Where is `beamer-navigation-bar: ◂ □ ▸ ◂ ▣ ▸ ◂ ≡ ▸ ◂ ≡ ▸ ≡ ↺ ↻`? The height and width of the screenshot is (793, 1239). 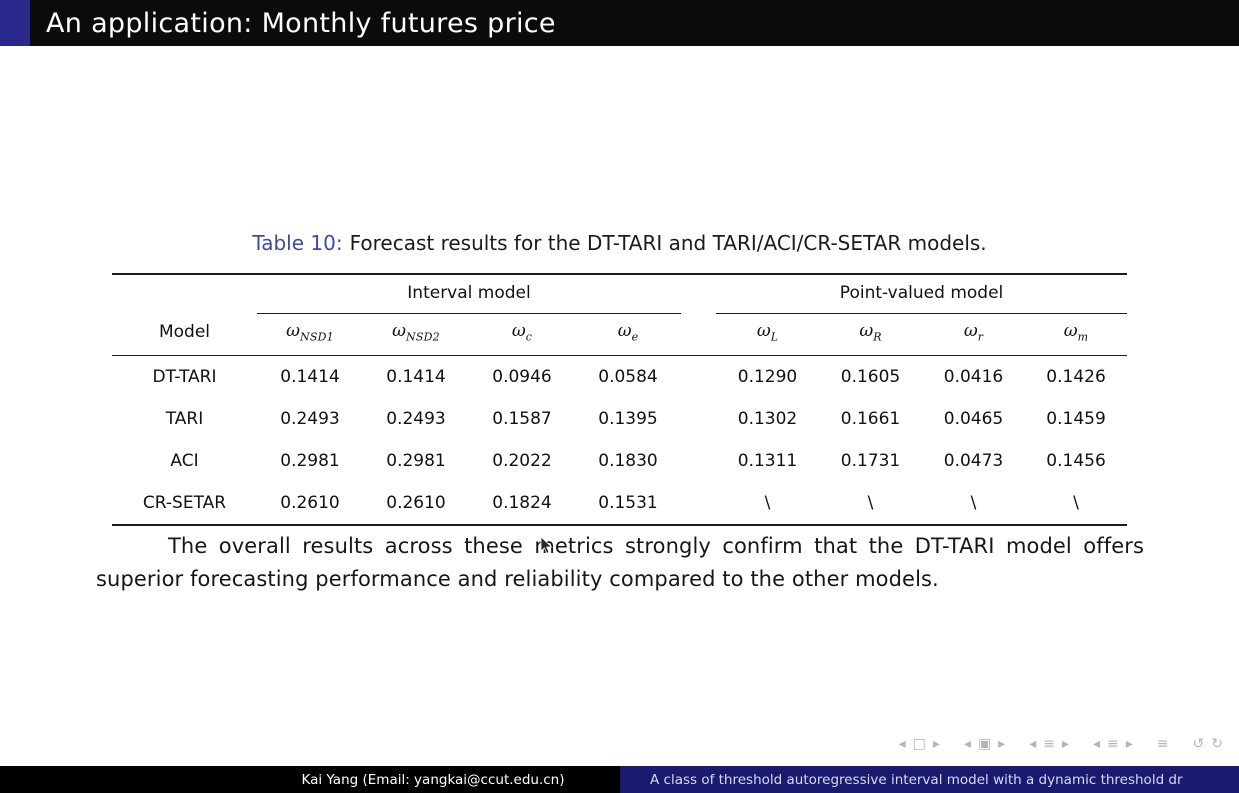
beamer-navigation-bar: ◂ □ ▸ ◂ ▣ ▸ ◂ ≡ ▸ ◂ ≡ ▸ ≡ ↺ ↻ is located at coordinates (1061, 744).